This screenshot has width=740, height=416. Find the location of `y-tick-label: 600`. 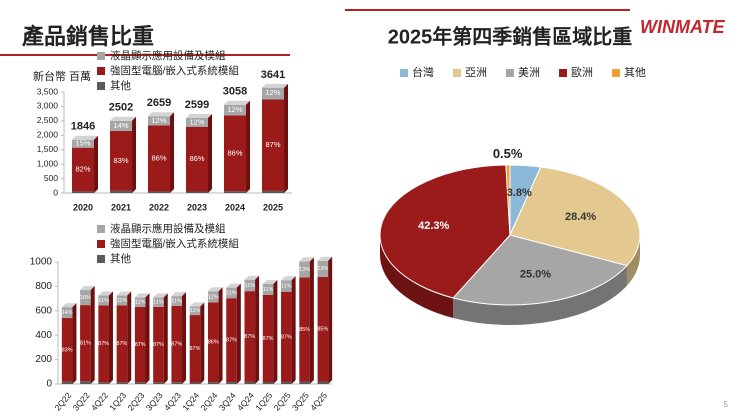

y-tick-label: 600 is located at coordinates (43, 310).